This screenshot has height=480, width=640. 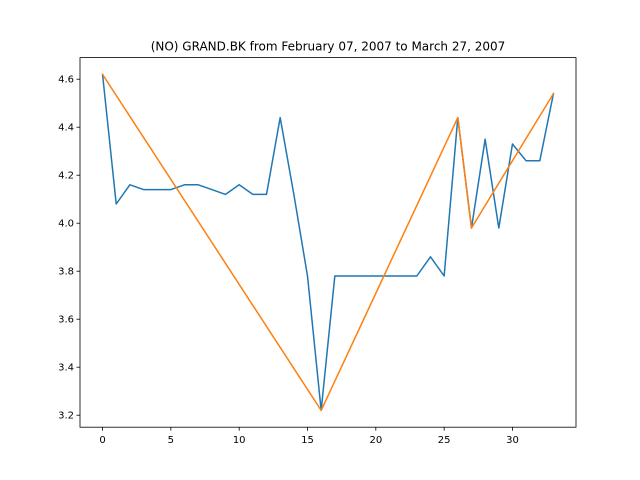 What do you see at coordinates (66, 272) in the screenshot?
I see `y-tick-label: 3.8` at bounding box center [66, 272].